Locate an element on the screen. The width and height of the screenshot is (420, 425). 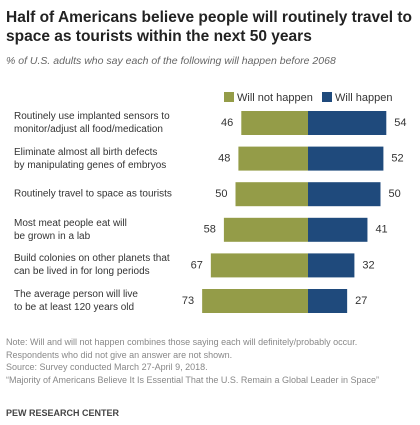
value-label: 54 is located at coordinates (400, 123).